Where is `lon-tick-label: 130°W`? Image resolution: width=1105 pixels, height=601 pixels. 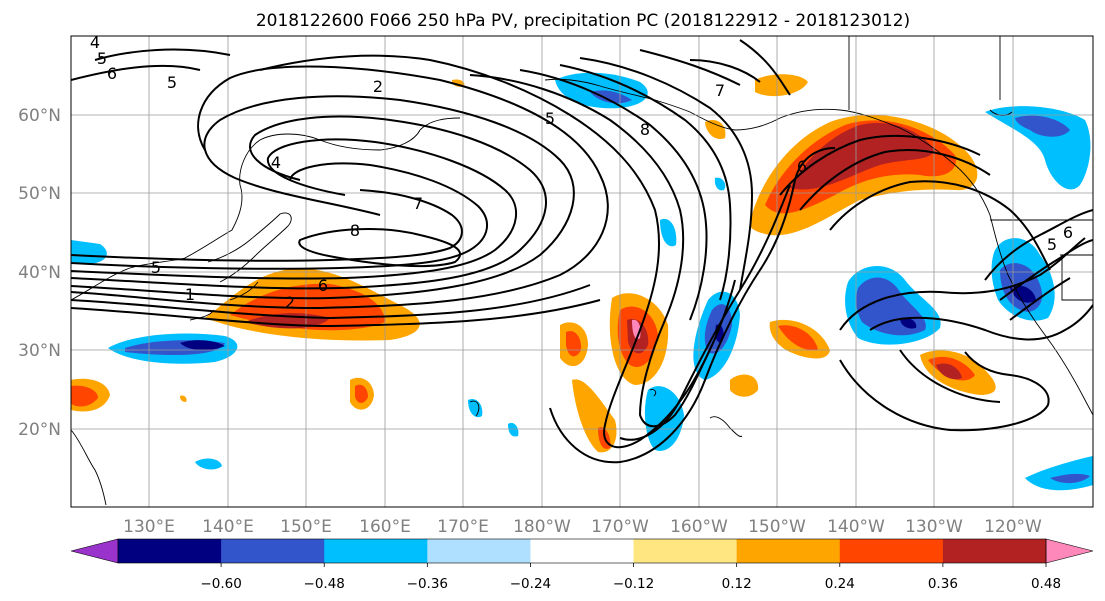 lon-tick-label: 130°W is located at coordinates (934, 527).